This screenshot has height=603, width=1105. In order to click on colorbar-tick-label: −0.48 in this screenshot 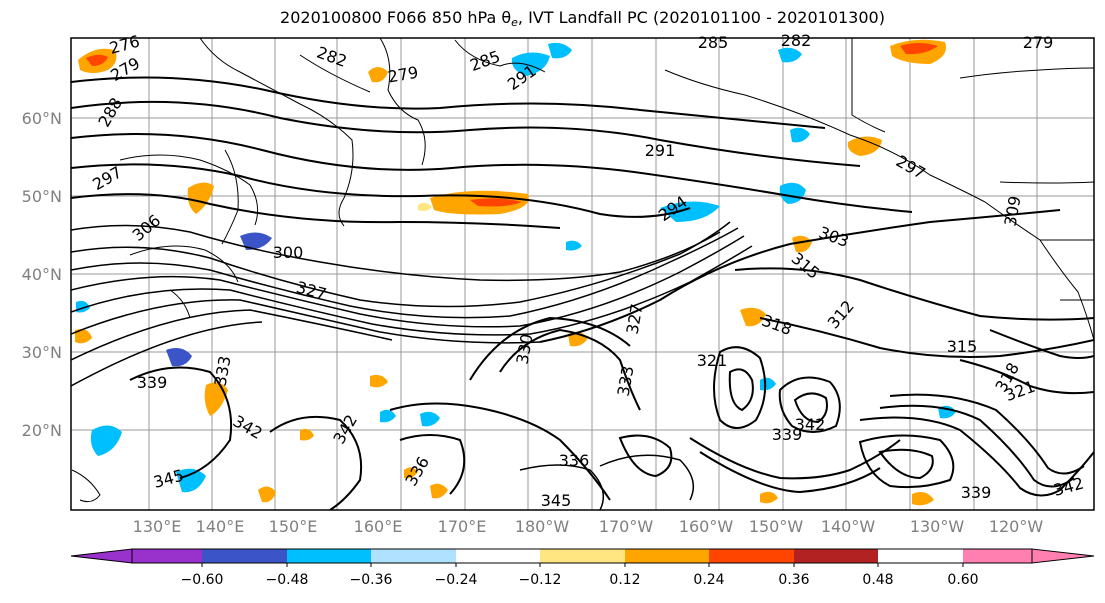, I will do `click(287, 580)`.